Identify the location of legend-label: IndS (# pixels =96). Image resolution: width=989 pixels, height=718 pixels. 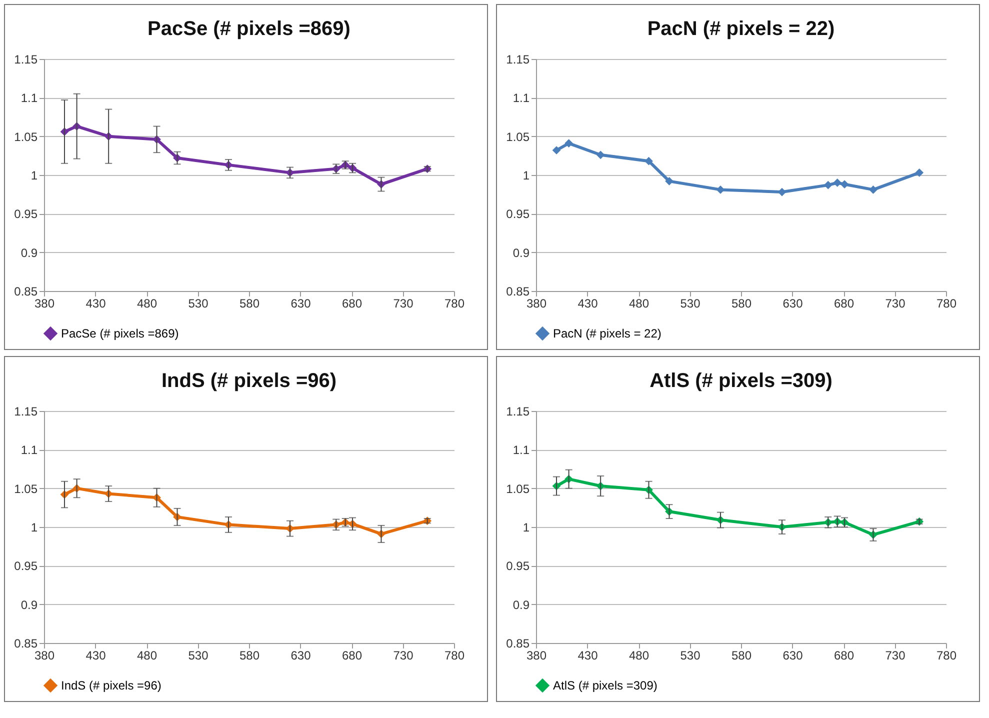
(111, 685).